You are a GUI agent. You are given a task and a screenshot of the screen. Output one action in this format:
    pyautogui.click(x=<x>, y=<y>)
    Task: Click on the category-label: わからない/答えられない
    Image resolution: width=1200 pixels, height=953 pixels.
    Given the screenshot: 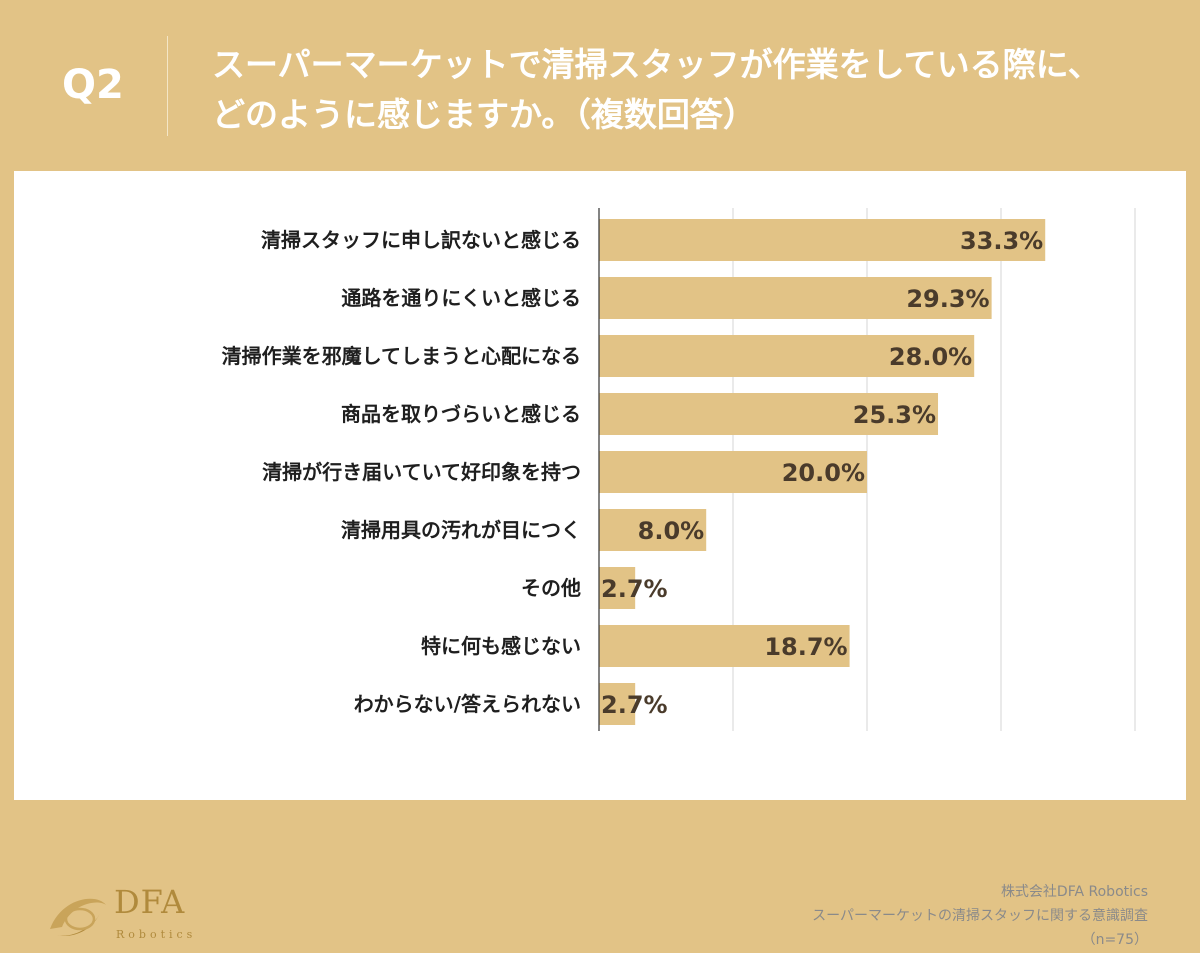 What is the action you would take?
    pyautogui.click(x=467, y=704)
    